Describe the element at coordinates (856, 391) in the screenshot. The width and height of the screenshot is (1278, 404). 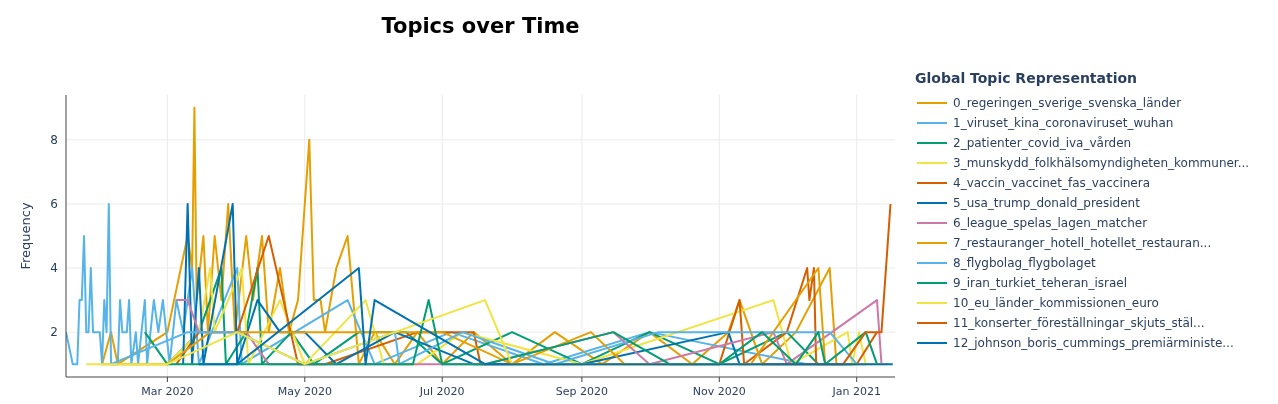
I see `x-tick-label: Jan 2021` at that location.